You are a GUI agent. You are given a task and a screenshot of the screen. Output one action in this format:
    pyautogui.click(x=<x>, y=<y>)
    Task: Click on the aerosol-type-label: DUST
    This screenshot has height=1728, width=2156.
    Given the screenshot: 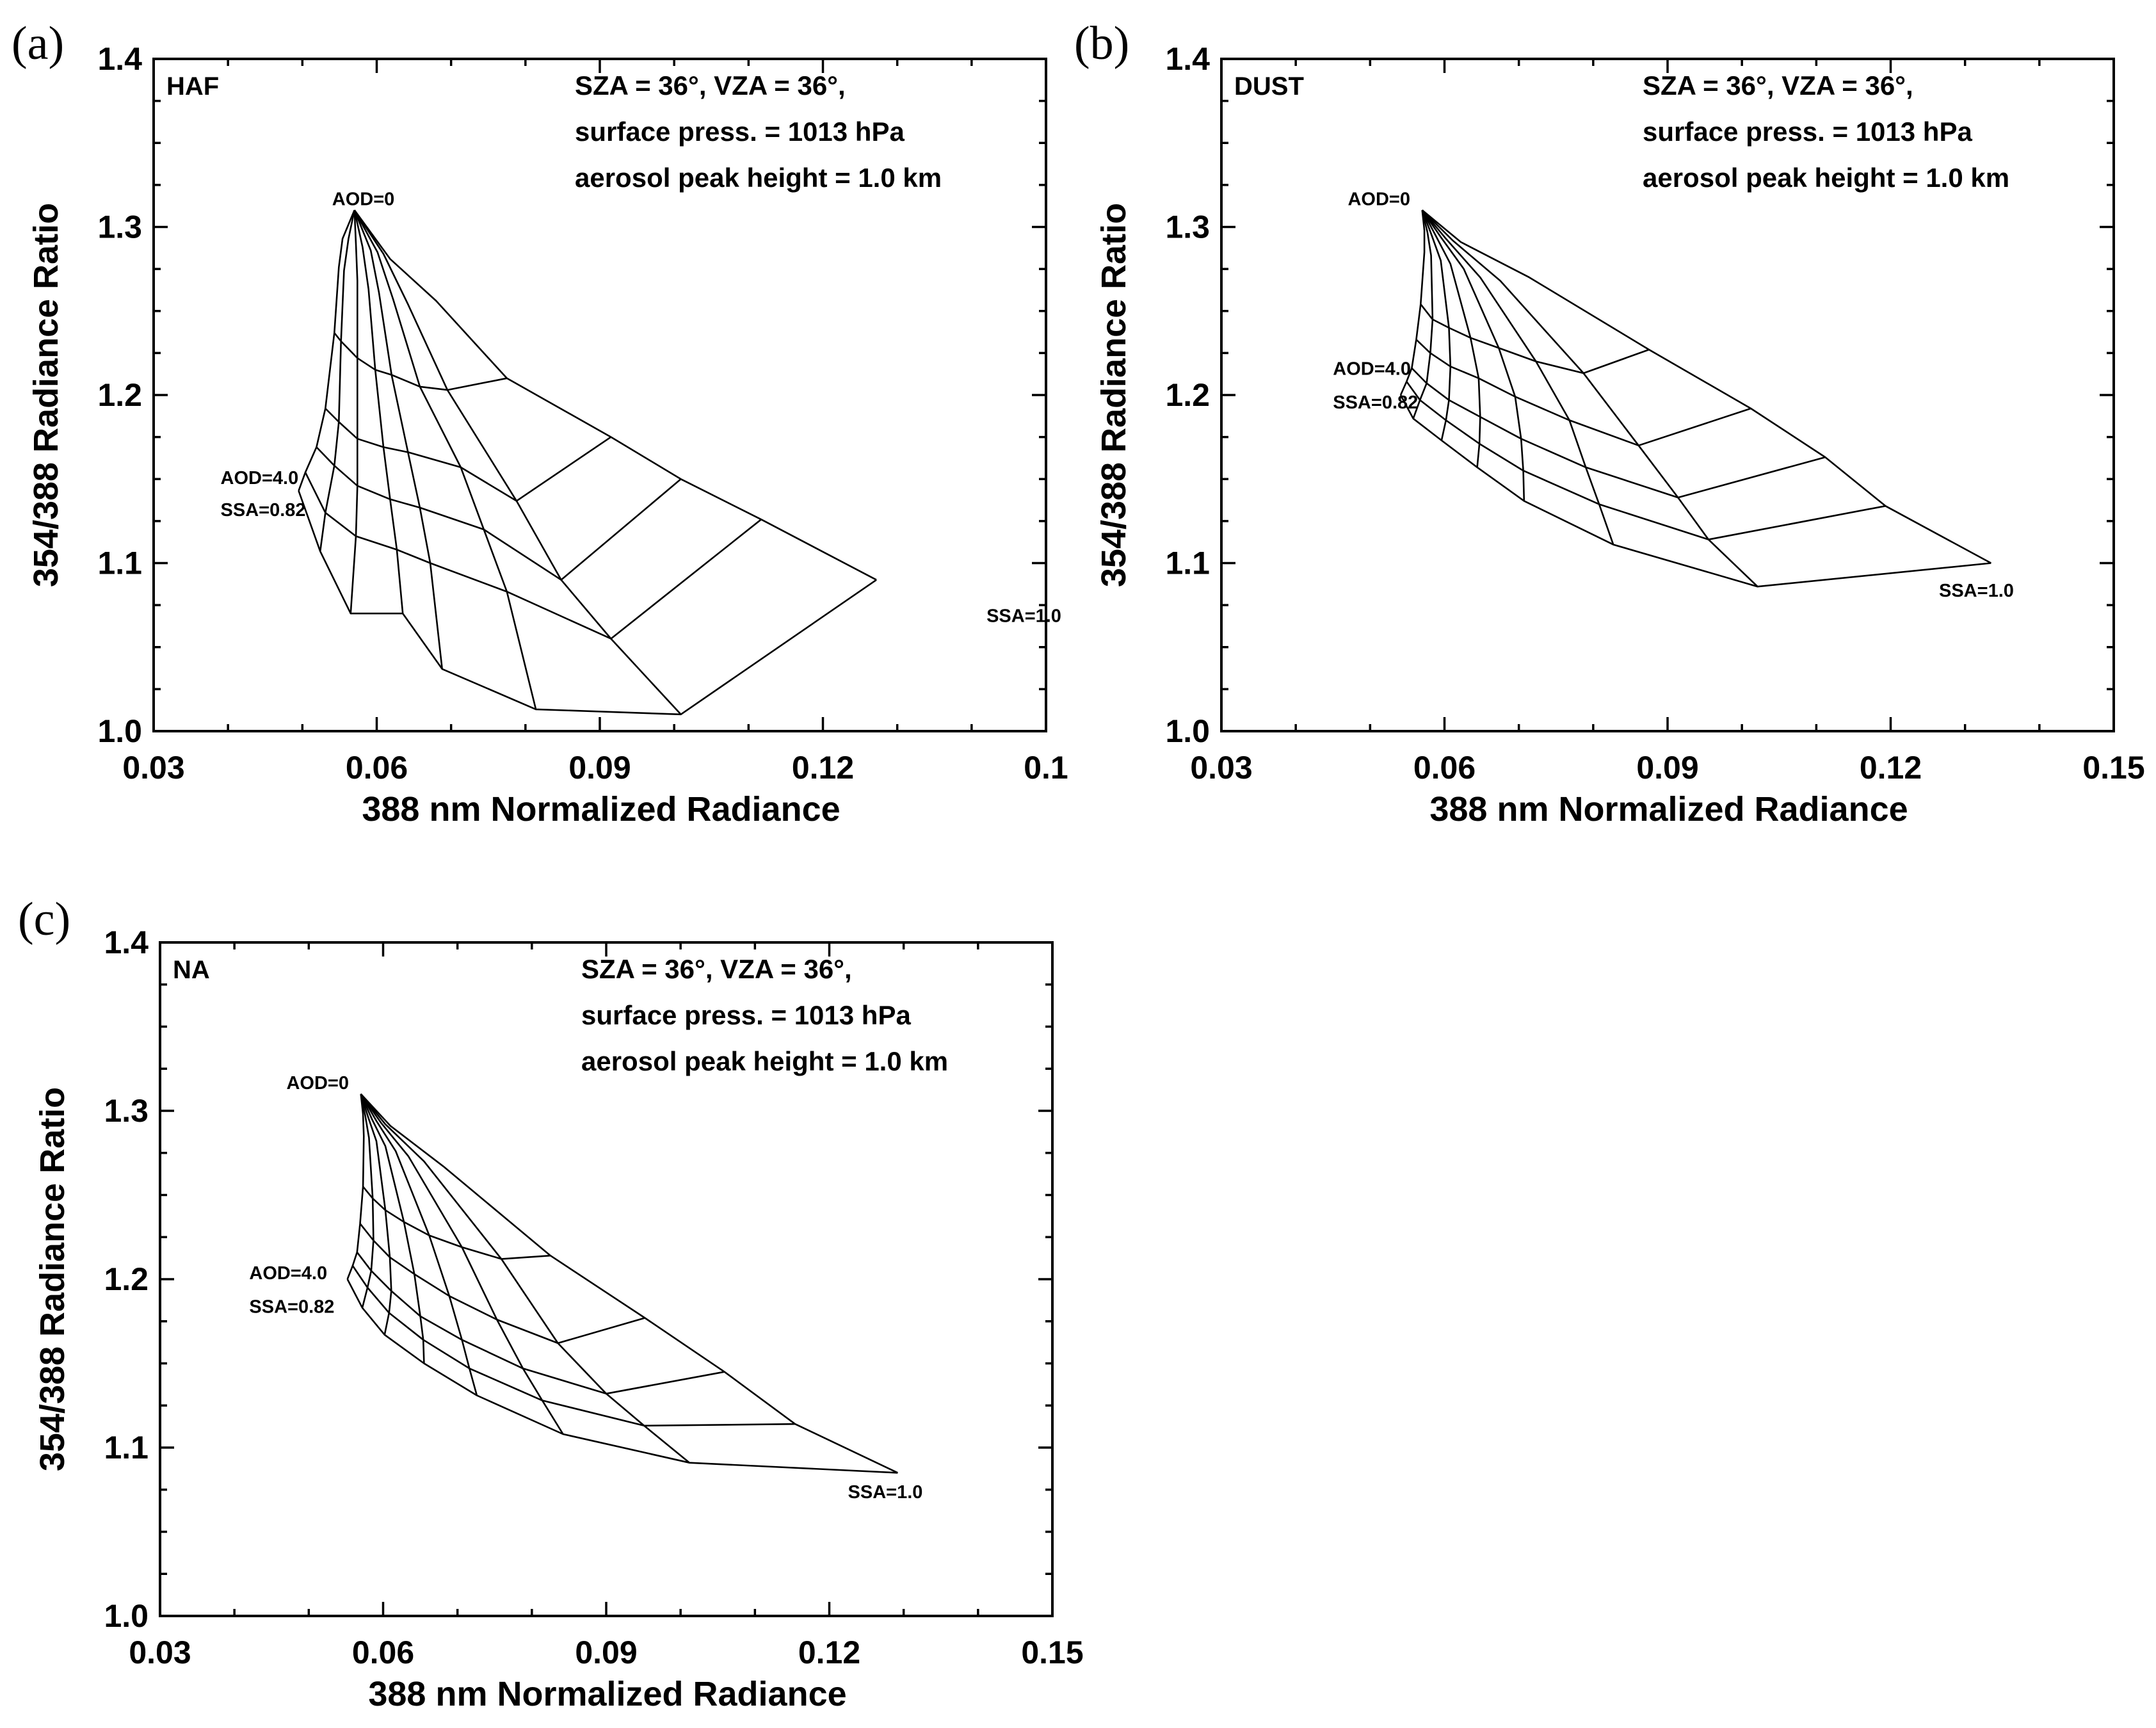 What is the action you would take?
    pyautogui.click(x=1269, y=86)
    